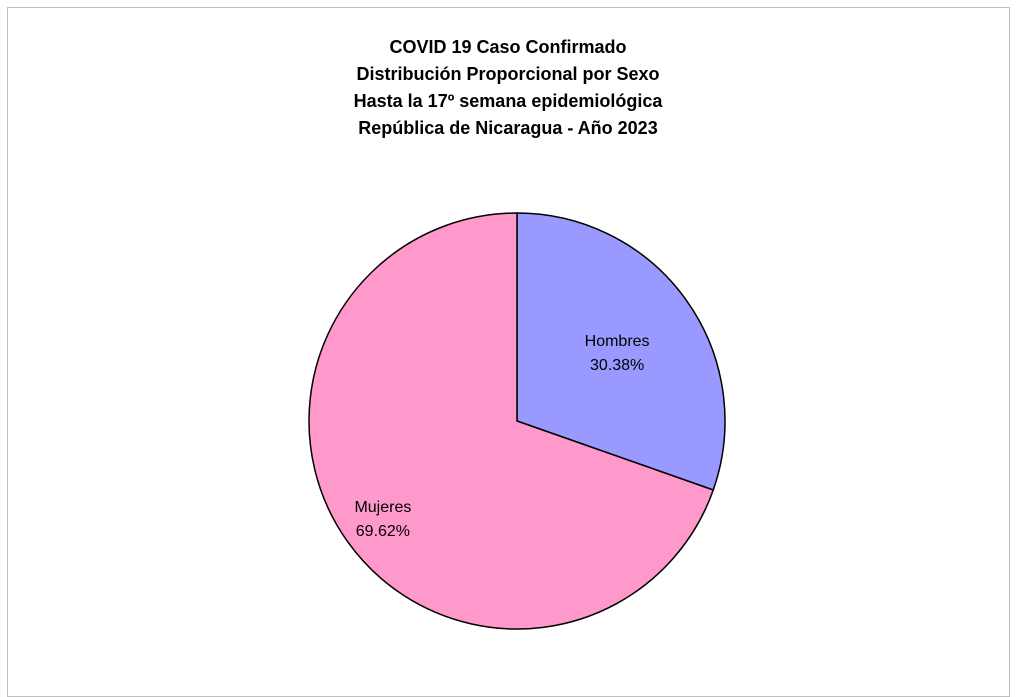  Describe the element at coordinates (617, 341) in the screenshot. I see `slice-label-hombres: Hombres` at that location.